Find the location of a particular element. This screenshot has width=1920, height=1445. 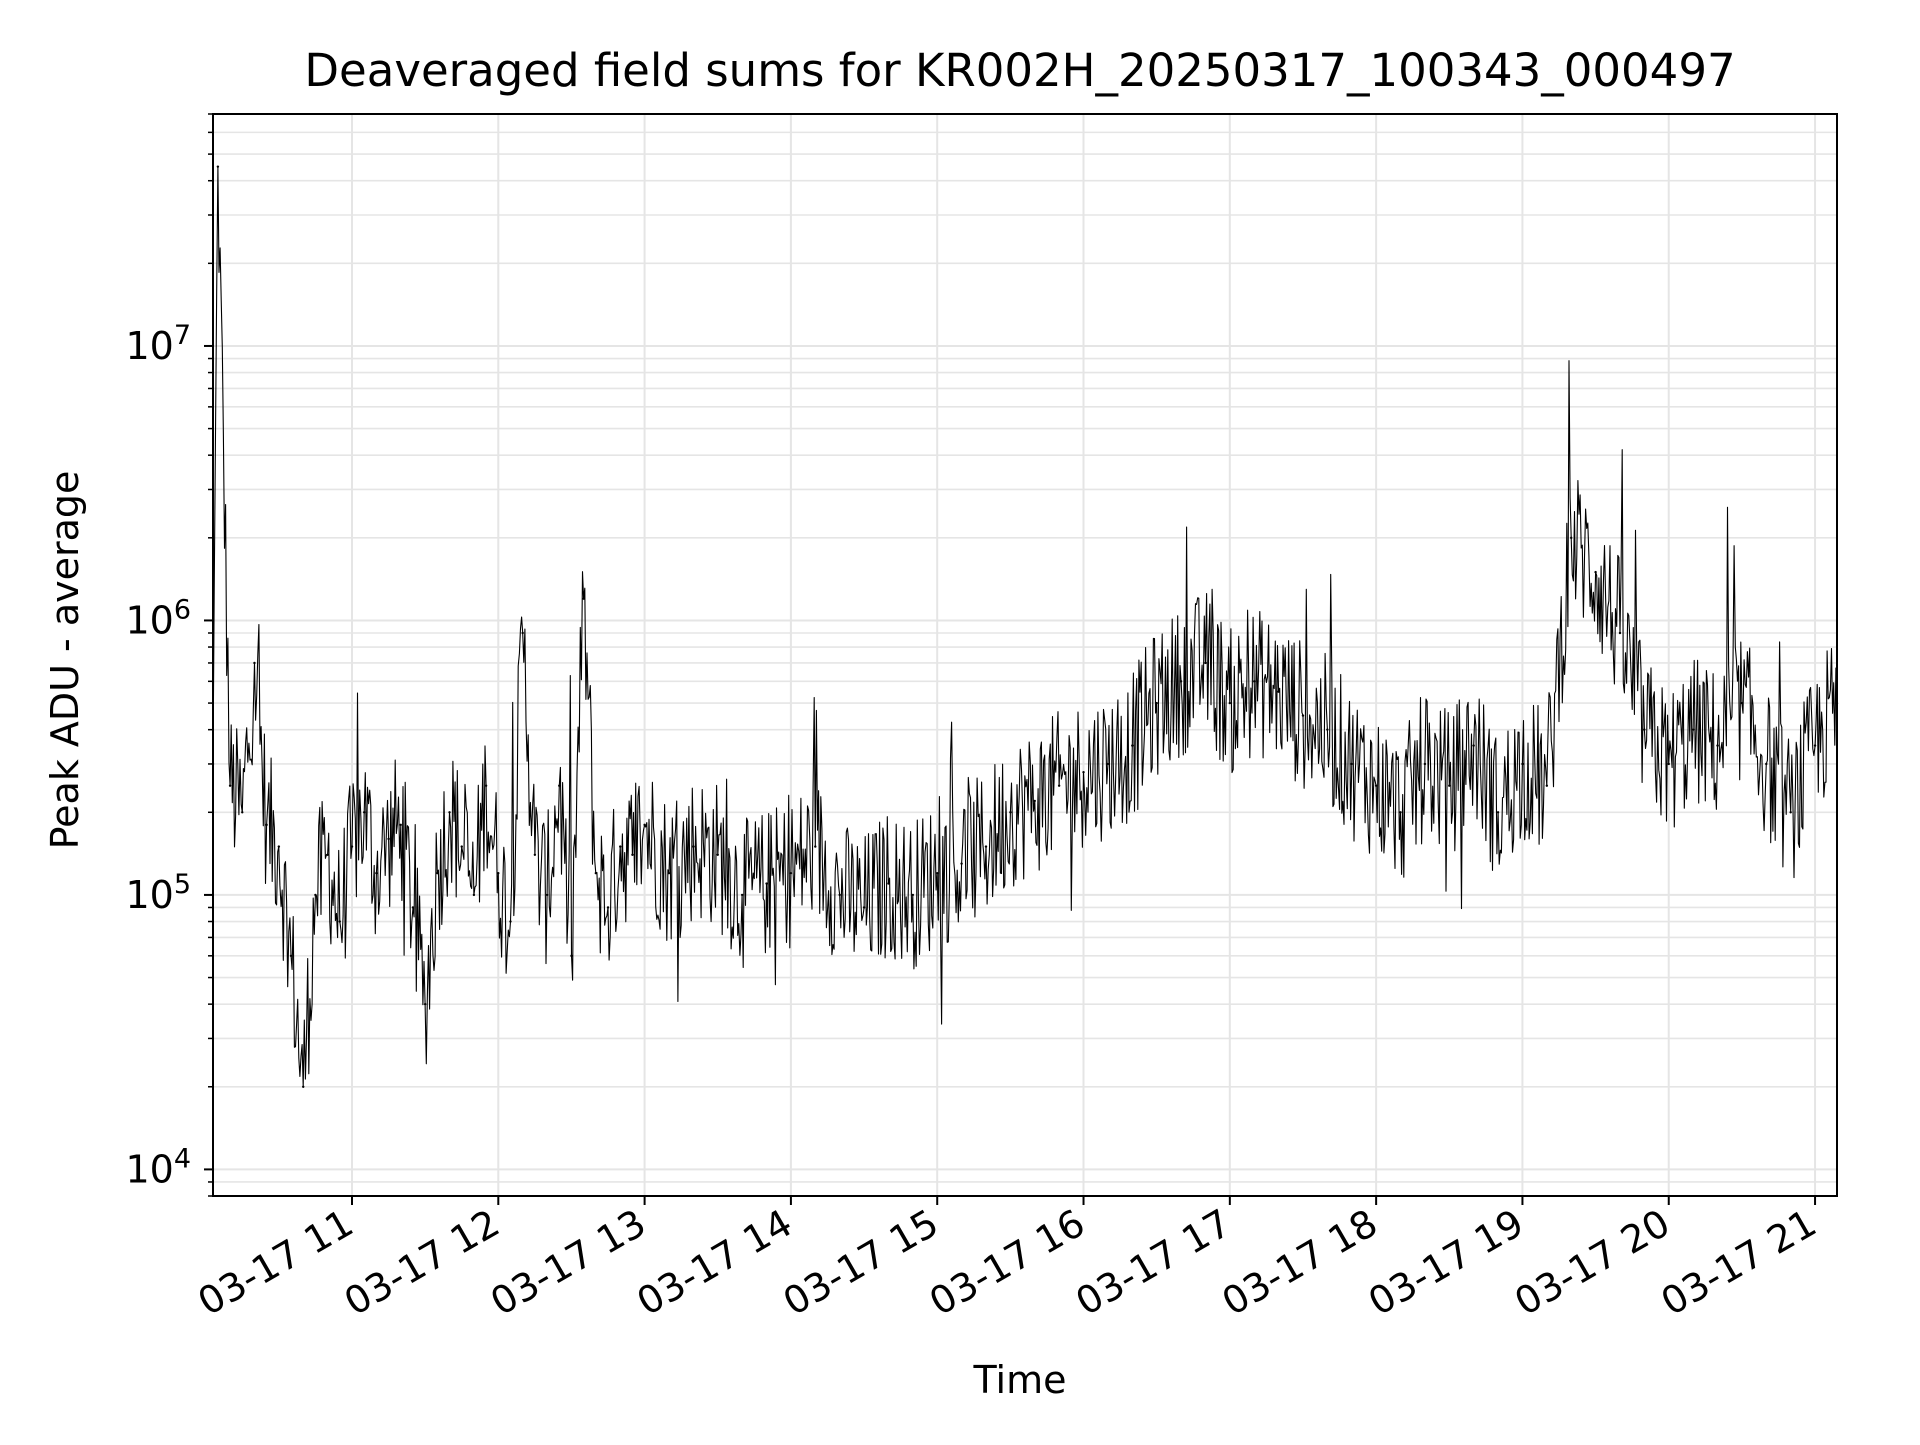

y-axis-title: Peak ADU - average is located at coordinates (65, 660).